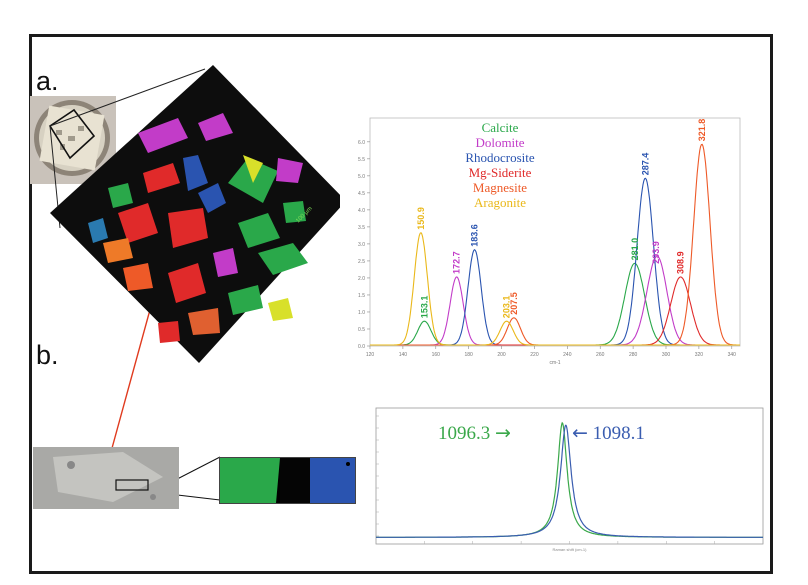  What do you see at coordinates (702, 130) in the screenshot?
I see `peak-label: 321.8` at bounding box center [702, 130].